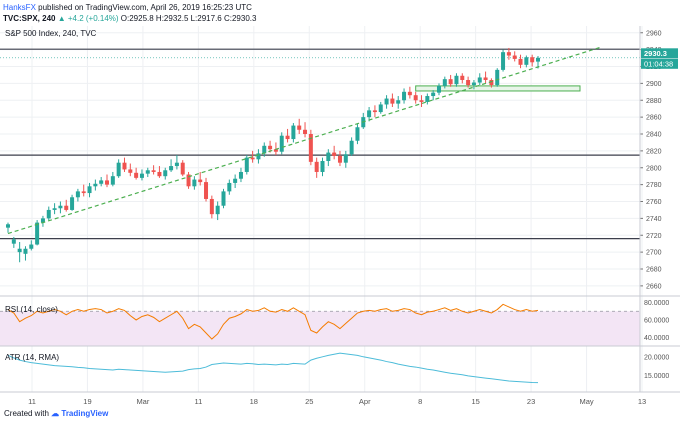  Describe the element at coordinates (273, 321) in the screenshot. I see `rsi-line` at that location.